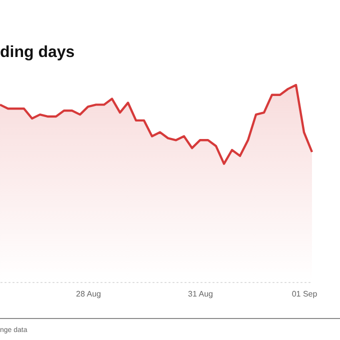 The width and height of the screenshot is (340, 340). What do you see at coordinates (200, 294) in the screenshot?
I see `x-tick-label: 31 Aug` at bounding box center [200, 294].